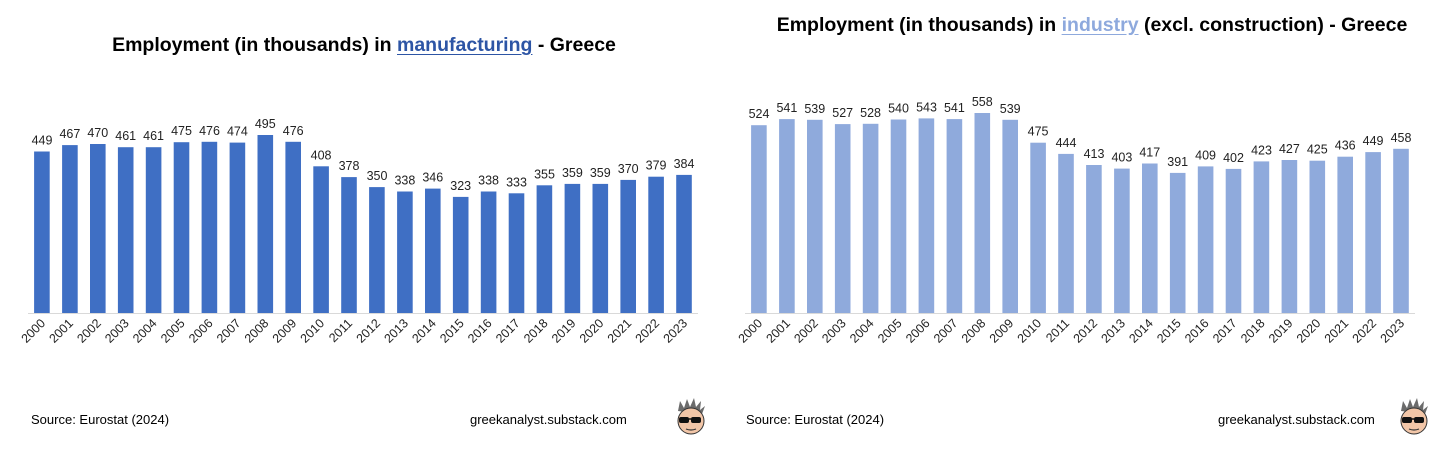  I want to click on x-tick-label-2014: 2014, so click(1141, 331).